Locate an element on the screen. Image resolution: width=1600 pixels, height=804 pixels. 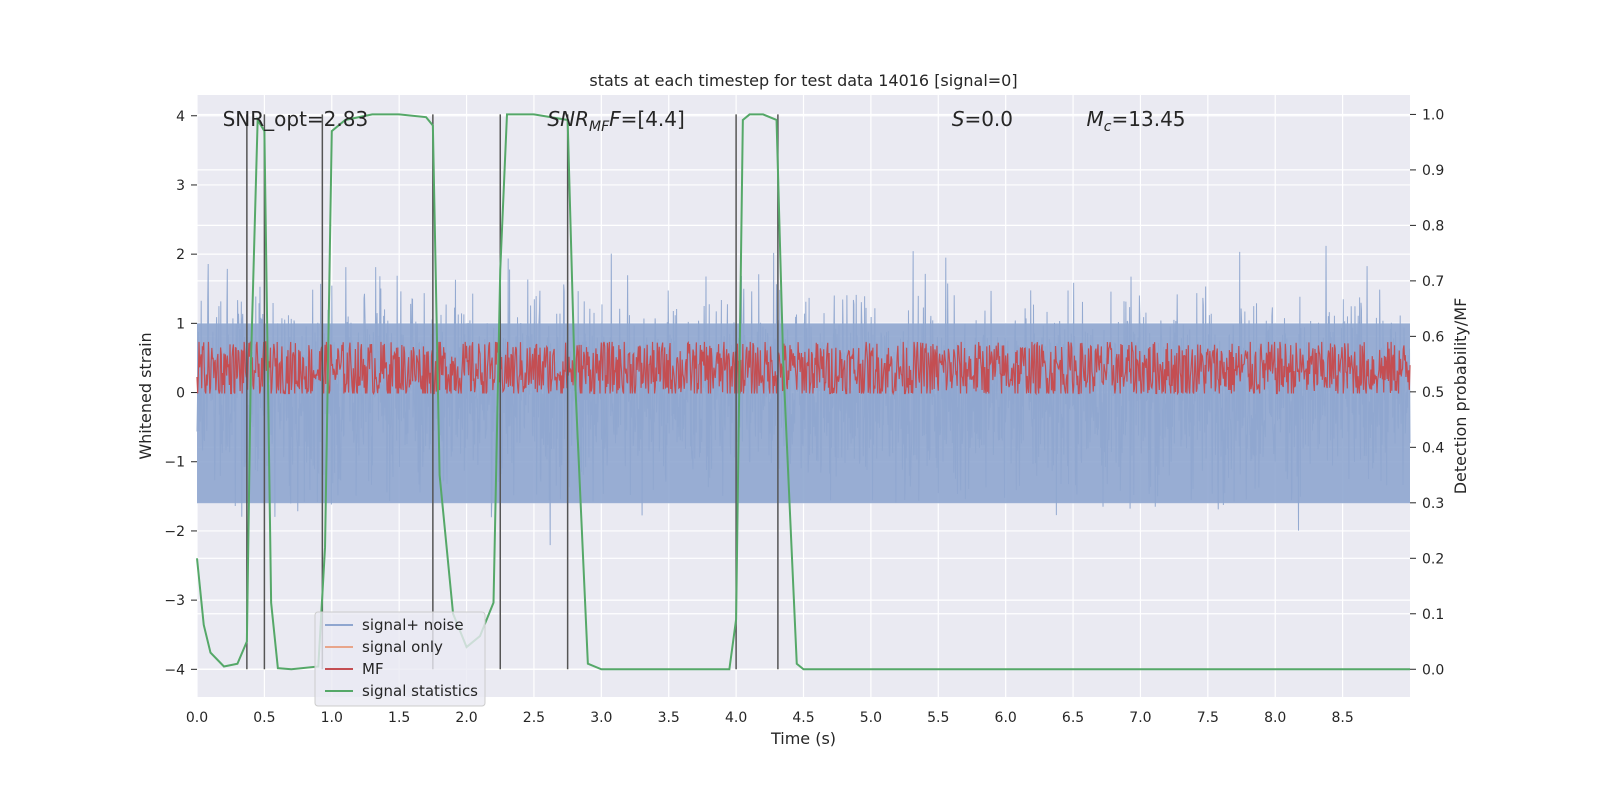
annotation-snr-mf-sub: MF is located at coordinates (599, 127).